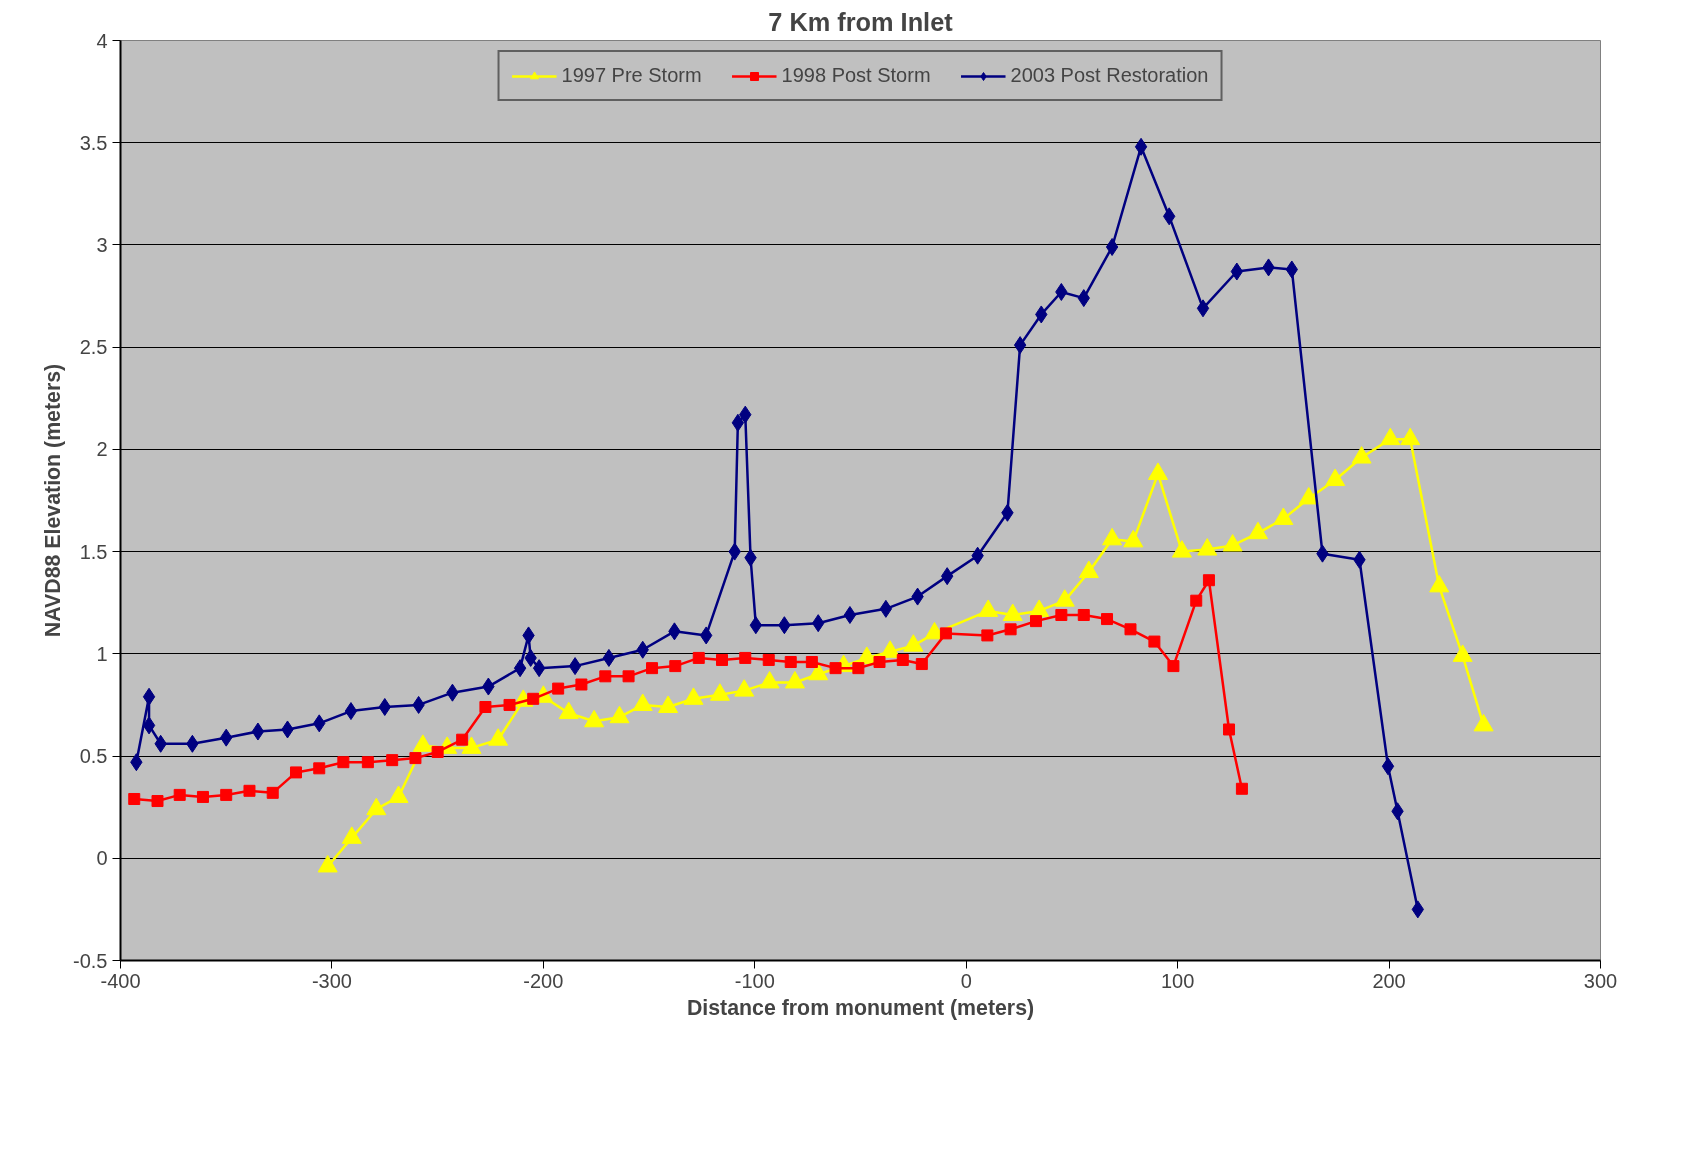 The height and width of the screenshot is (1165, 1706). I want to click on x-tick-label: 100, so click(1177, 980).